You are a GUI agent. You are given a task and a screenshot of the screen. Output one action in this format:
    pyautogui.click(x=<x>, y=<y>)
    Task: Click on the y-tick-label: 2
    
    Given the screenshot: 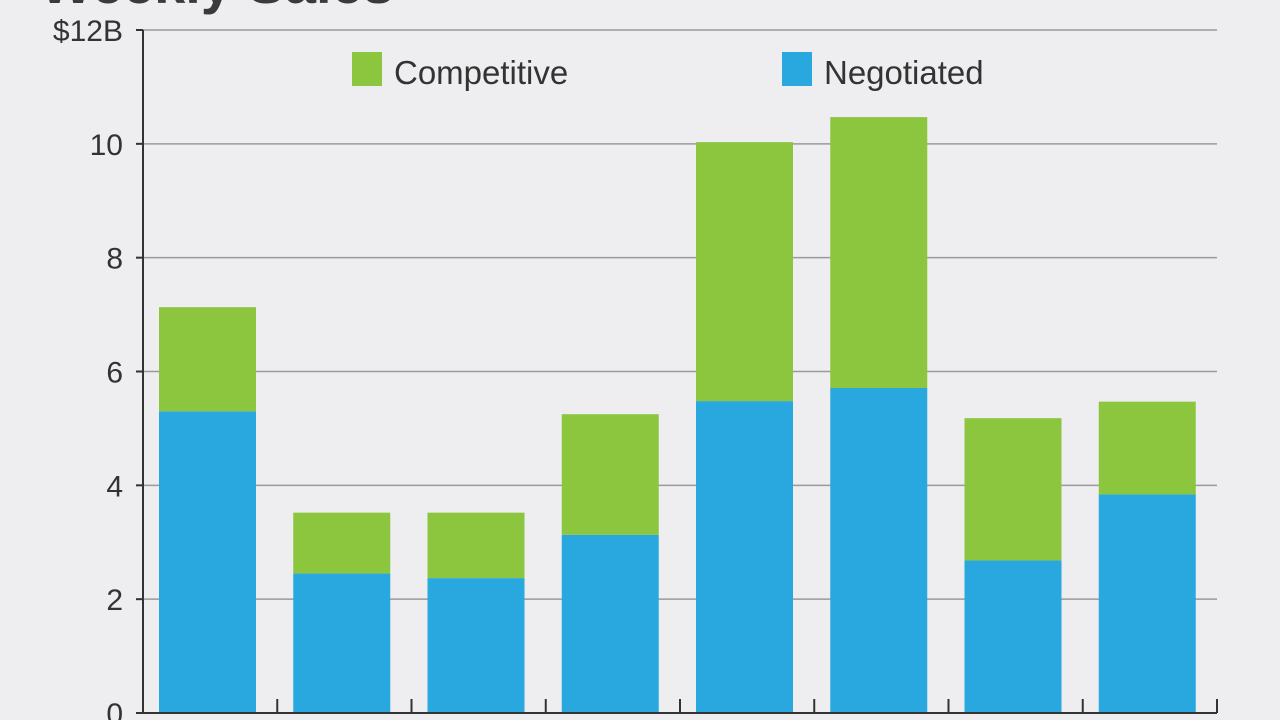 What is the action you would take?
    pyautogui.click(x=114, y=600)
    